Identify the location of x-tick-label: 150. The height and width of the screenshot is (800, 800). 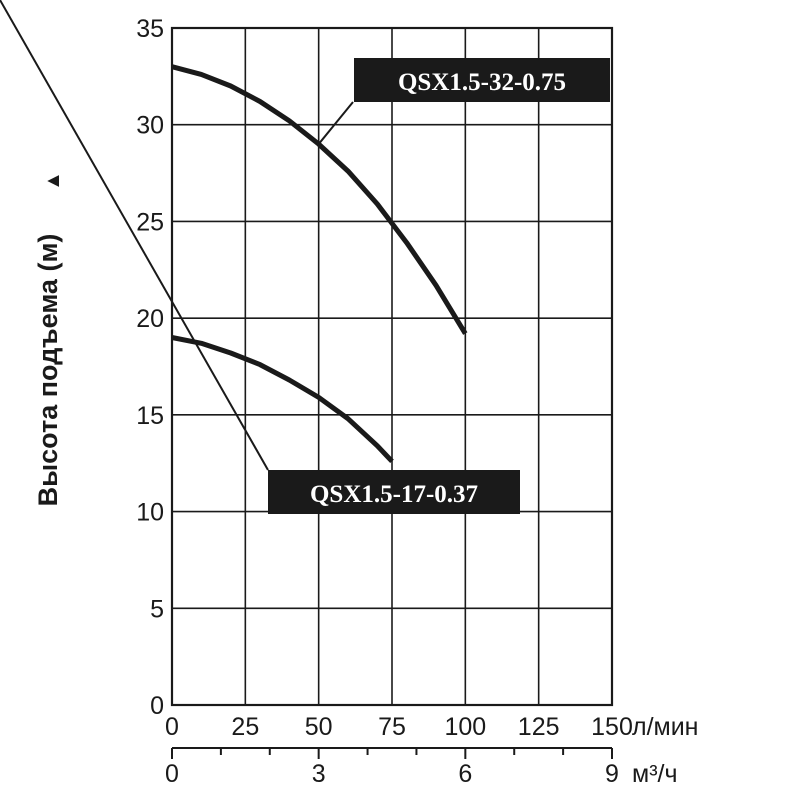
(612, 727).